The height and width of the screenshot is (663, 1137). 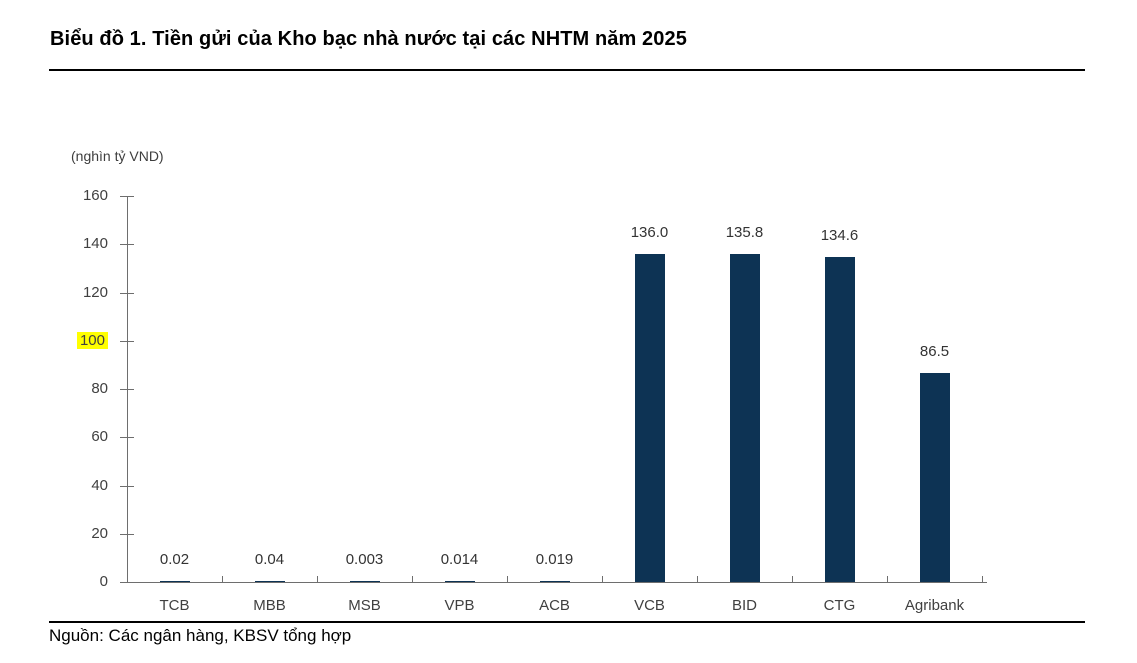 I want to click on bar-value-label: 135.8, so click(x=744, y=232).